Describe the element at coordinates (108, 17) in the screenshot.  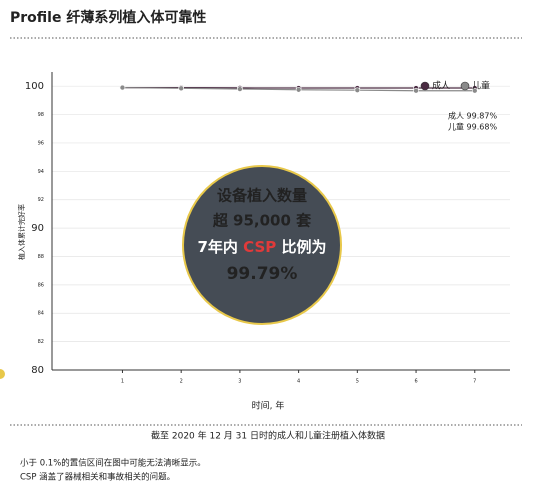
I see `chart-title: Profile 纤薄系列植入体可靠性` at that location.